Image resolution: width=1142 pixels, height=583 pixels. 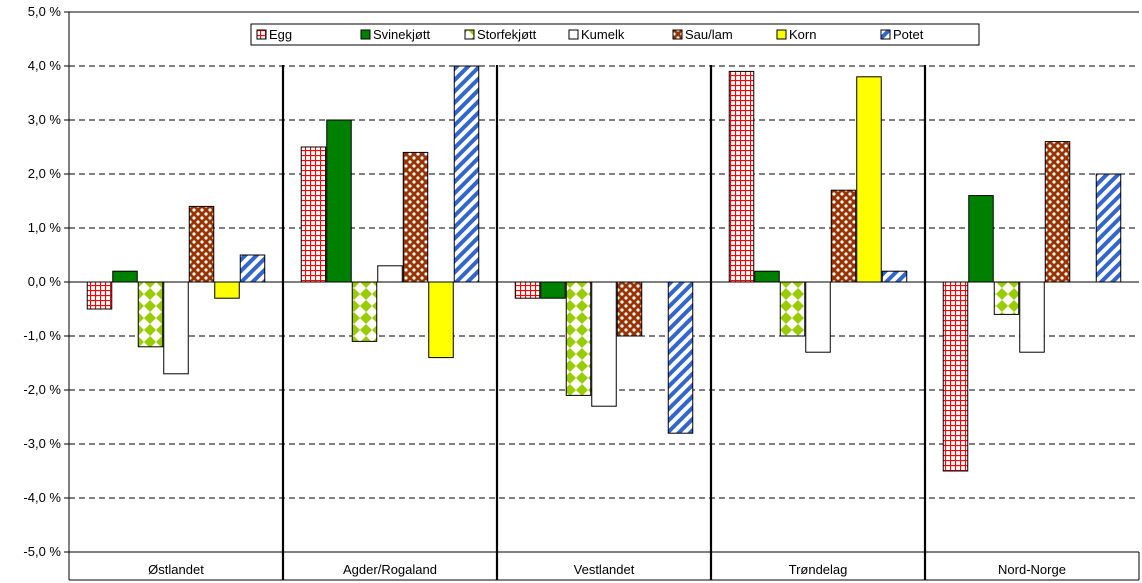 I want to click on legend-label: Sau/lam, so click(x=709, y=34).